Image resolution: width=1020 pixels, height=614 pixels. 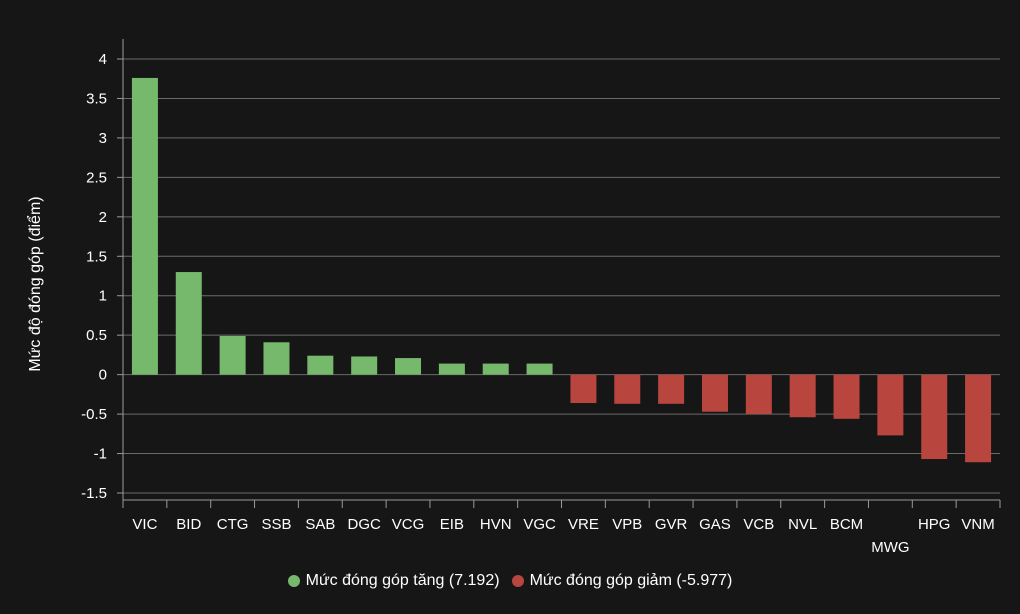 I want to click on x-tick-label: EIB, so click(x=452, y=524).